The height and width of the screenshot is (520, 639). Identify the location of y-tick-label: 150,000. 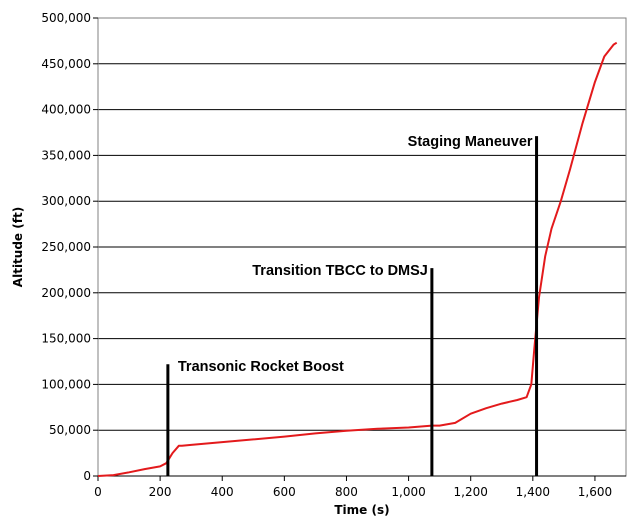
(66, 339).